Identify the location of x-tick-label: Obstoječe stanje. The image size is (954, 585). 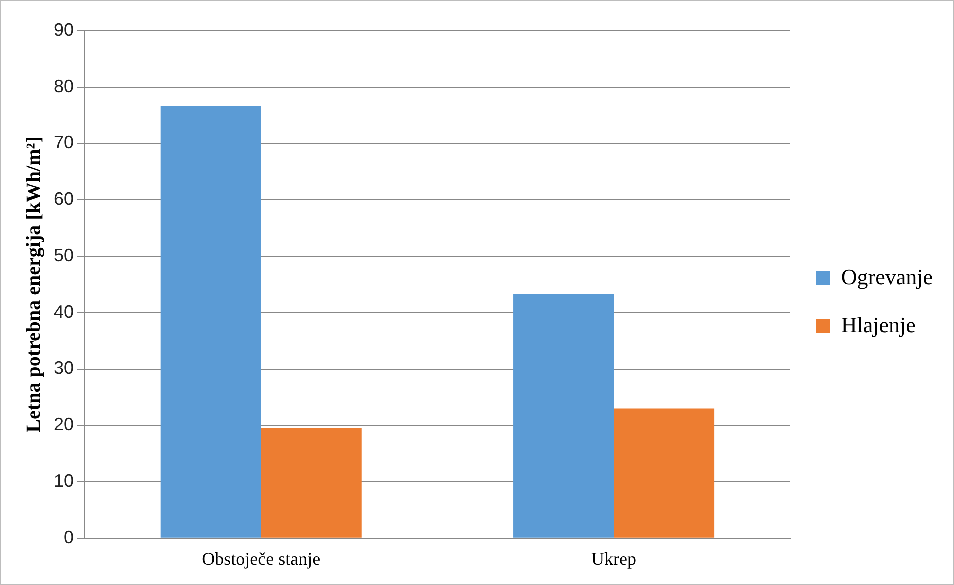
(261, 558).